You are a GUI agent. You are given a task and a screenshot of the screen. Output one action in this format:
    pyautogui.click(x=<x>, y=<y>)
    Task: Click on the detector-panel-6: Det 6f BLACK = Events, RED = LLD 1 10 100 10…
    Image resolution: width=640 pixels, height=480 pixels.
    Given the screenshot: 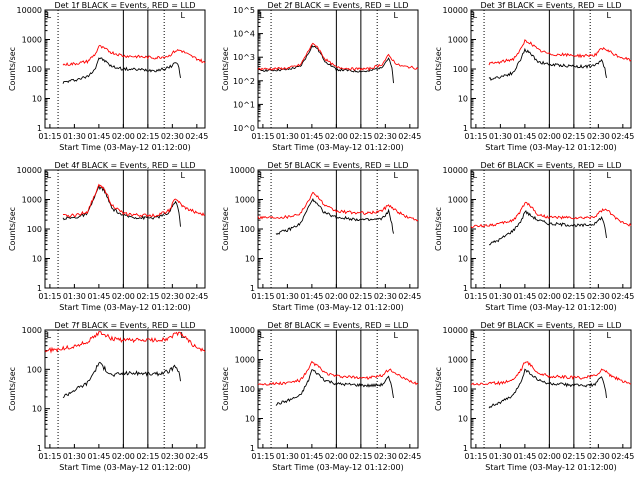 What is the action you would take?
    pyautogui.click(x=534, y=236)
    